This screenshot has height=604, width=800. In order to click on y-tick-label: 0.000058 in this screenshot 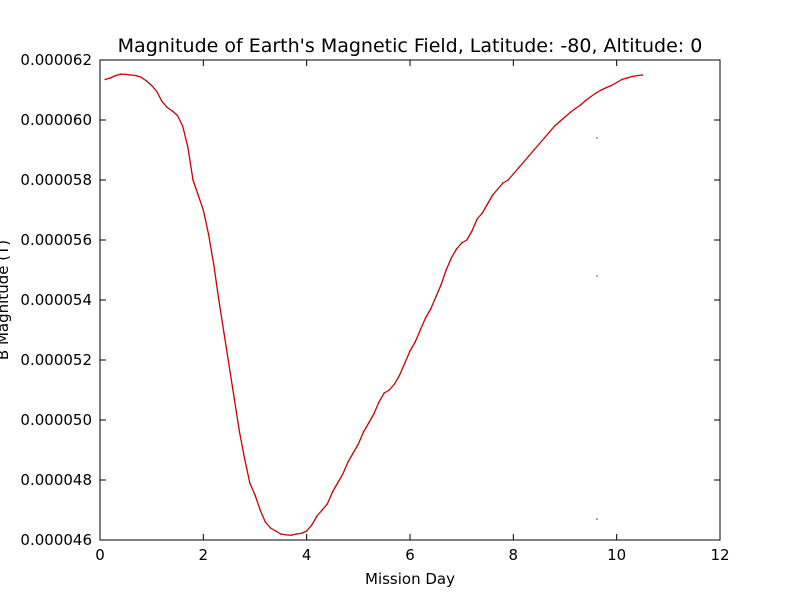, I will do `click(56, 180)`.